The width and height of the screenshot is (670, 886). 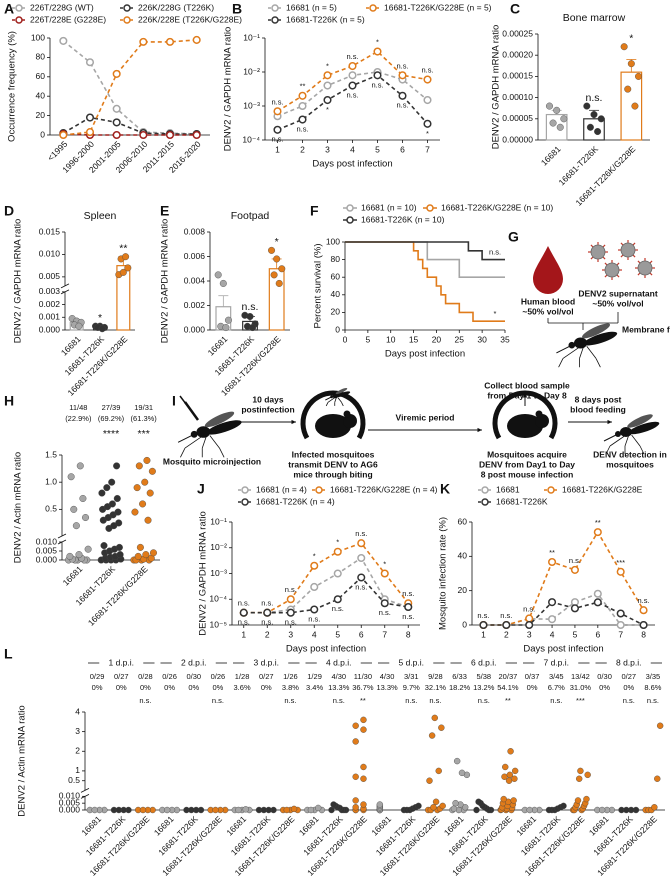 What do you see at coordinates (556, 676) in the screenshot?
I see `count-label: 3/45` at bounding box center [556, 676].